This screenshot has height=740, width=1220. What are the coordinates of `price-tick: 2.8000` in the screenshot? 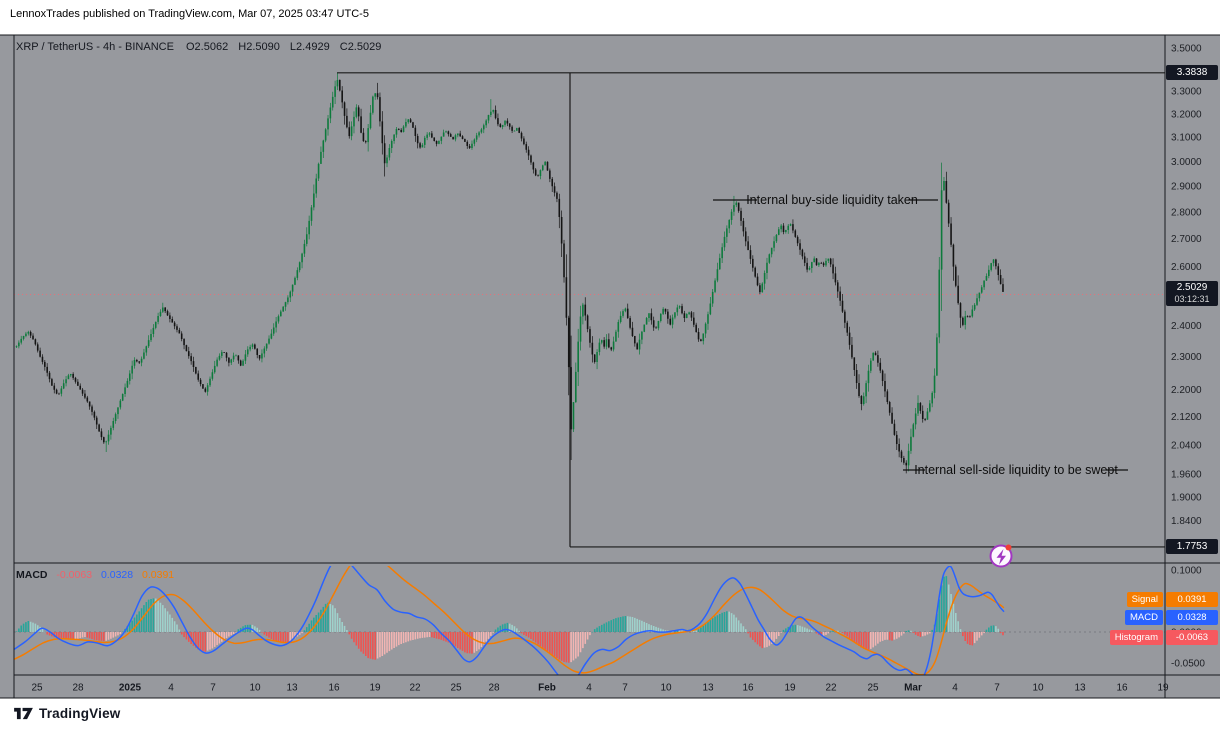 It's located at (1186, 213).